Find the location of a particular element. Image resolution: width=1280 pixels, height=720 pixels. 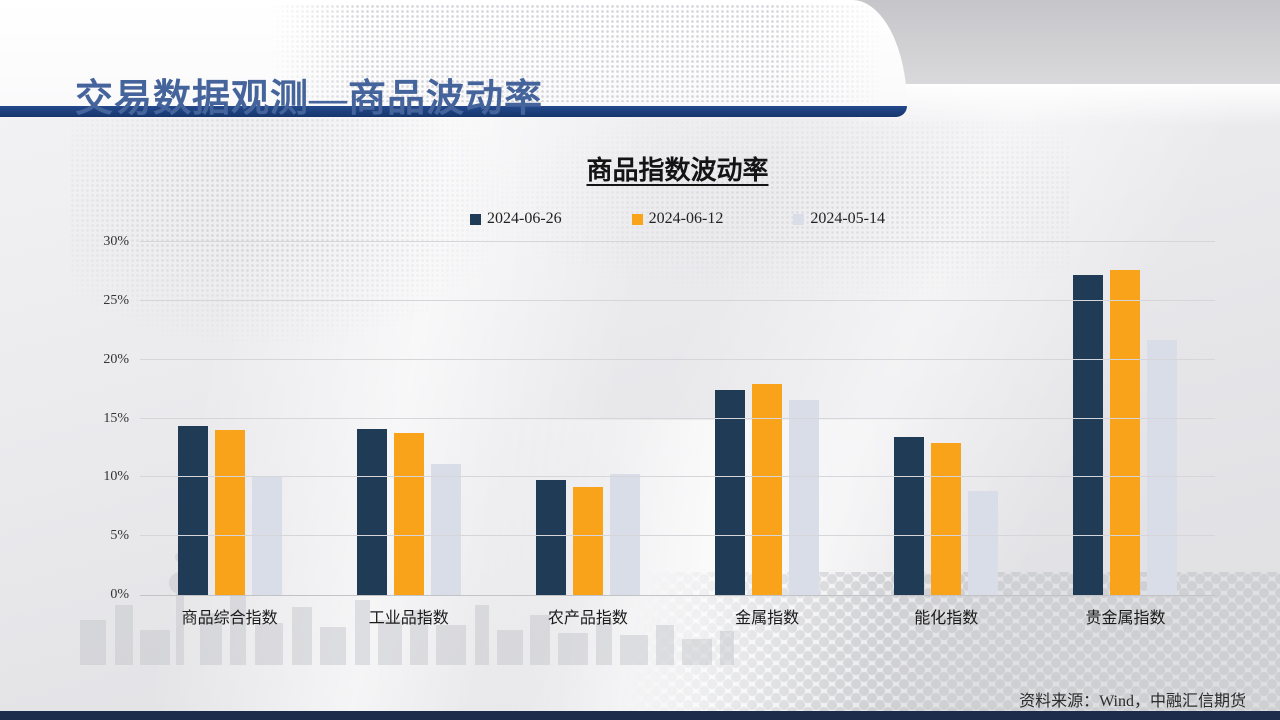

bar-group: 商品综合指数 is located at coordinates (229, 434).